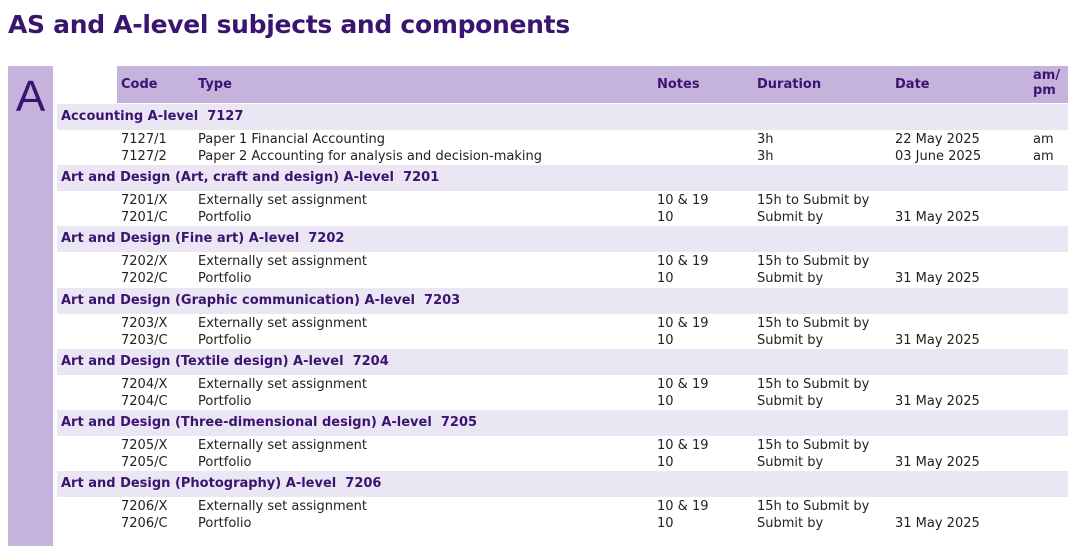 The height and width of the screenshot is (546, 1080). What do you see at coordinates (540, 340) in the screenshot?
I see `table-row: 7203/C Portfolio 10 Submit by 31 May 2025` at bounding box center [540, 340].